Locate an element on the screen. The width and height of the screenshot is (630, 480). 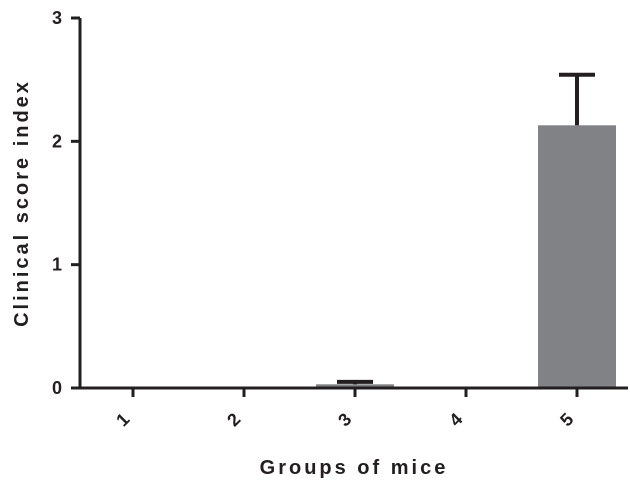
y-tick-label-3: 3 is located at coordinates (57, 18).